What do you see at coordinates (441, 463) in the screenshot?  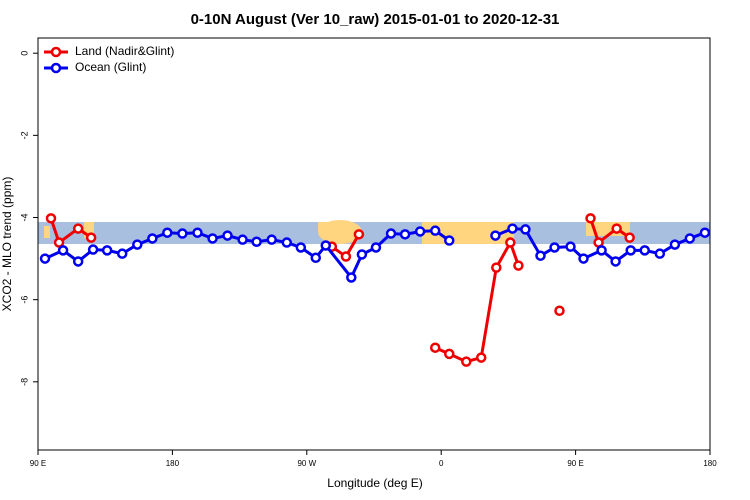 I see `x-tick-label: 0` at bounding box center [441, 463].